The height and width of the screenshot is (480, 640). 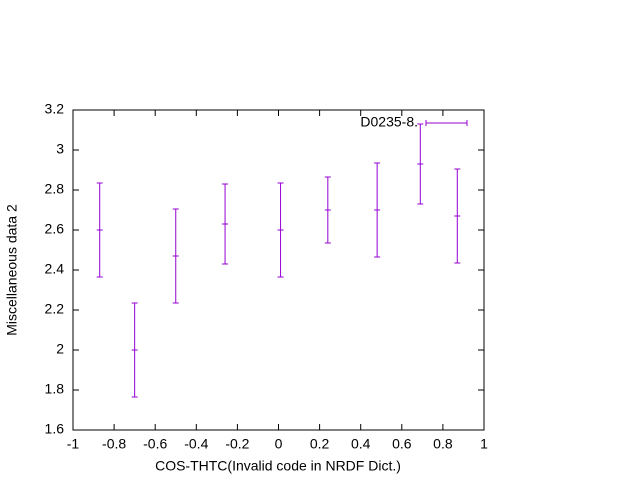 What do you see at coordinates (55, 229) in the screenshot?
I see `y-tick-label: 2.6` at bounding box center [55, 229].